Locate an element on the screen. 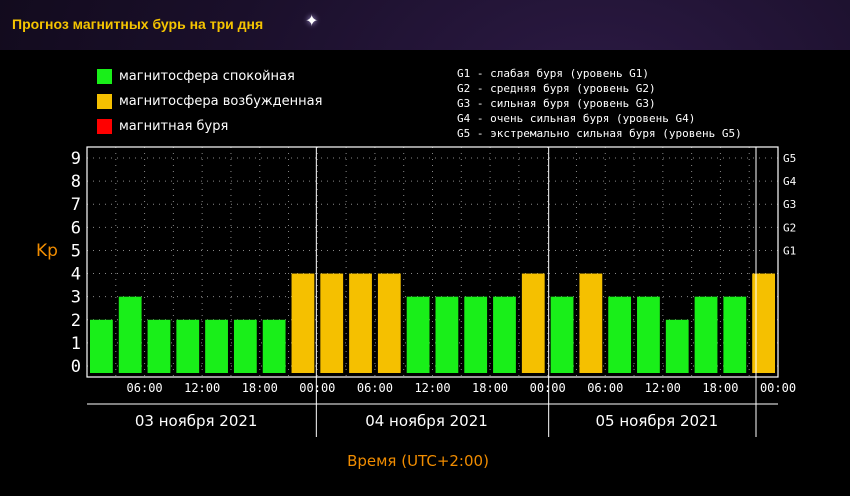 The width and height of the screenshot is (850, 496). y-tick-label: 7 is located at coordinates (76, 205).